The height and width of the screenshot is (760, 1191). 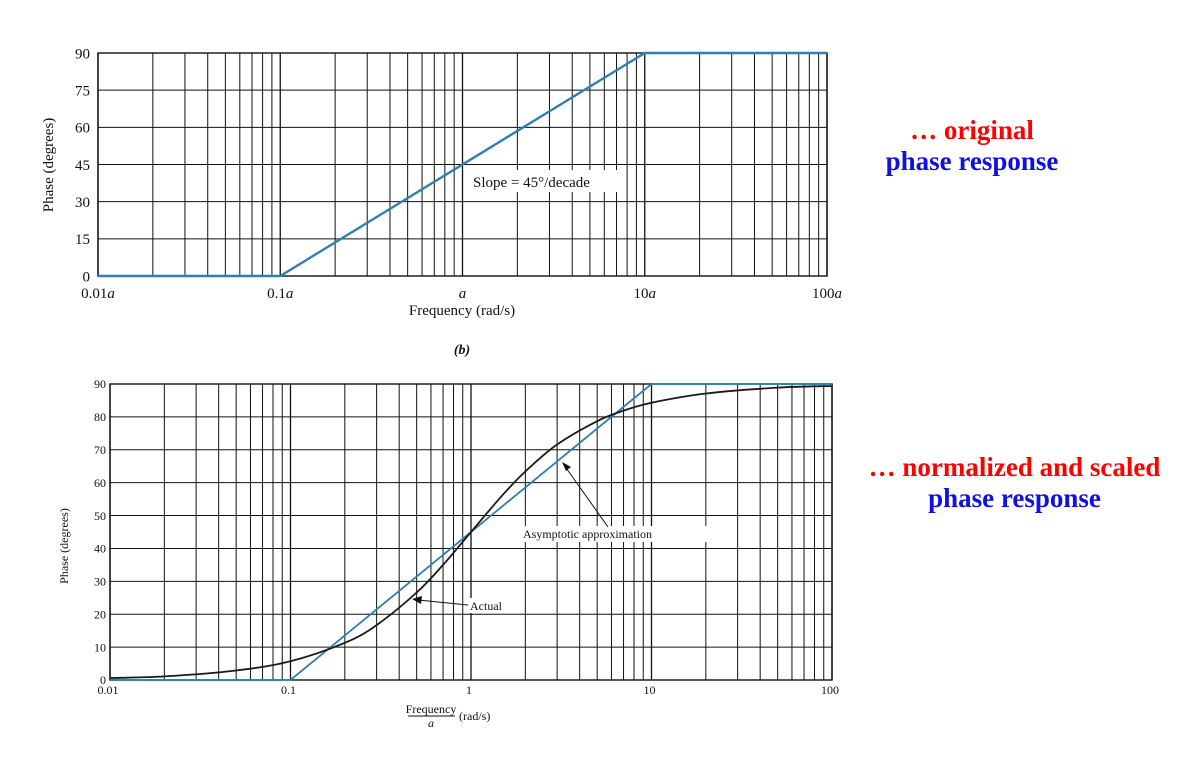 What do you see at coordinates (830, 690) in the screenshot?
I see `x-tick-label: 100` at bounding box center [830, 690].